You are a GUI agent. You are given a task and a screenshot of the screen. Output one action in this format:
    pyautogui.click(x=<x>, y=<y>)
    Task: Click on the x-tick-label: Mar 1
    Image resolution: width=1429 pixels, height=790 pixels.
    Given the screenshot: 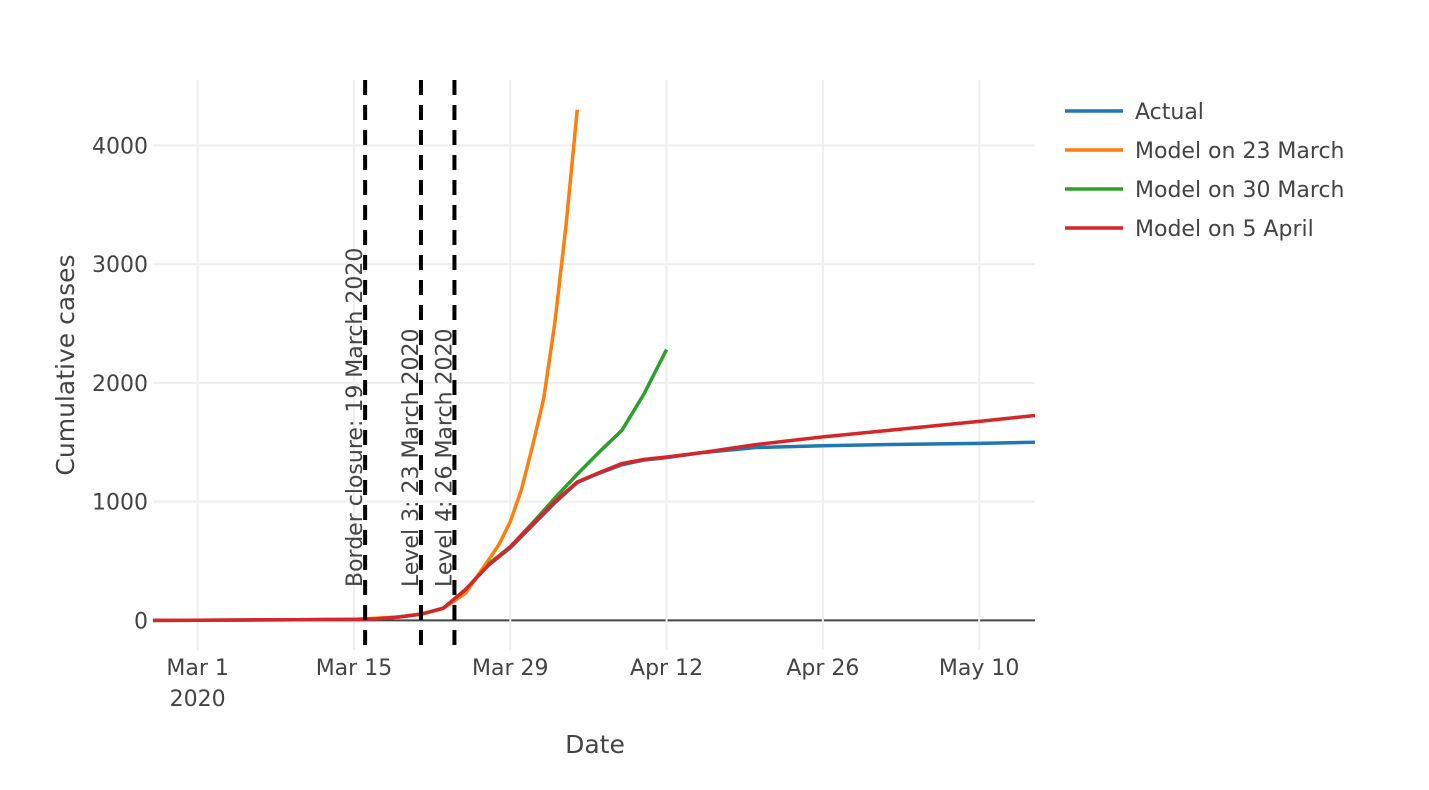 What is the action you would take?
    pyautogui.click(x=197, y=668)
    